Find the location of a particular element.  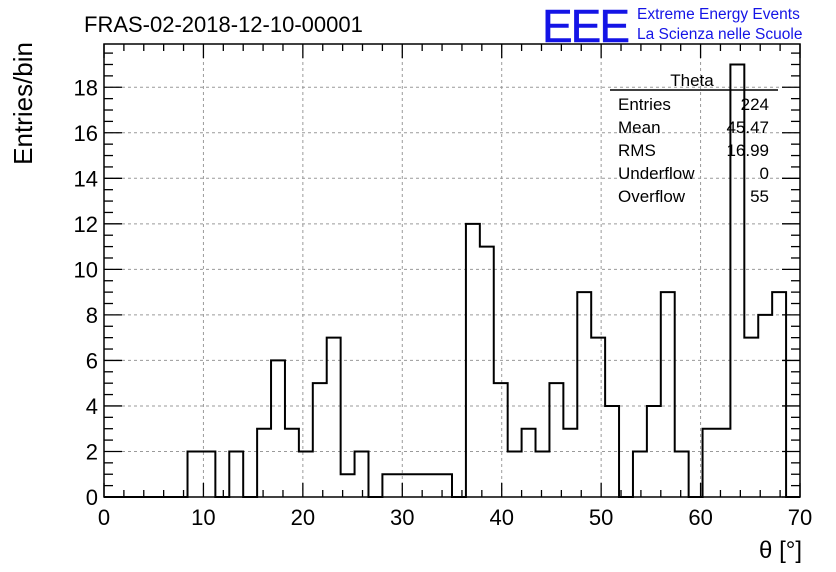

x-tick-label-7: 70 is located at coordinates (800, 517).